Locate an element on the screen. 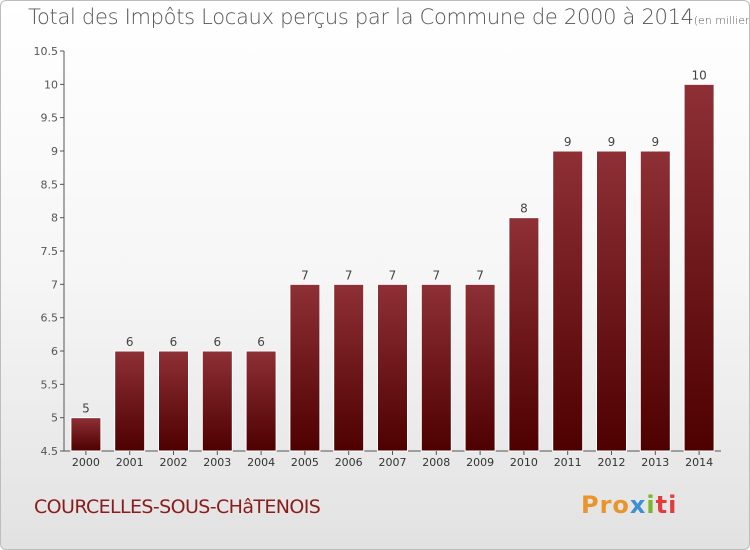  x-tick-label: 2008 is located at coordinates (436, 462).